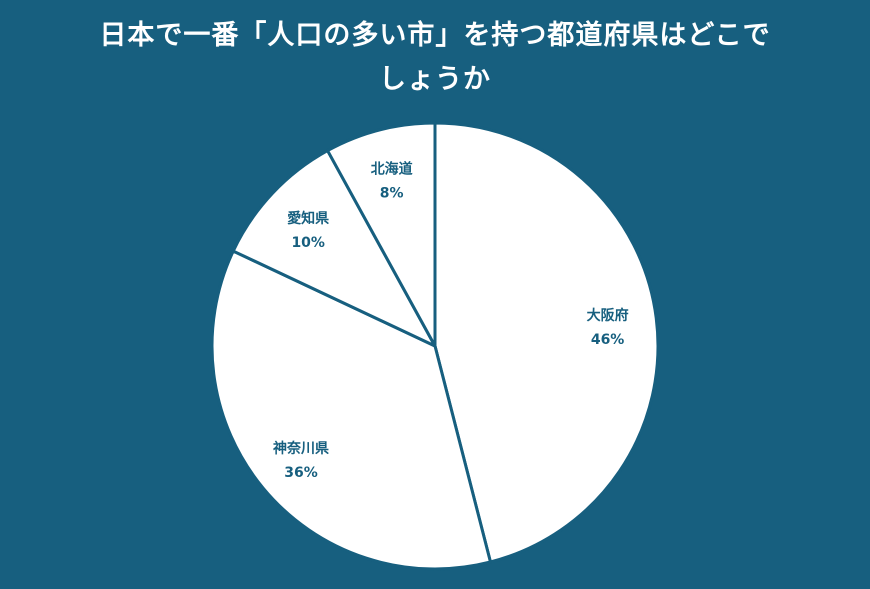 The height and width of the screenshot is (589, 870). What do you see at coordinates (308, 243) in the screenshot?
I see `slice-value-label-2: 10%` at bounding box center [308, 243].